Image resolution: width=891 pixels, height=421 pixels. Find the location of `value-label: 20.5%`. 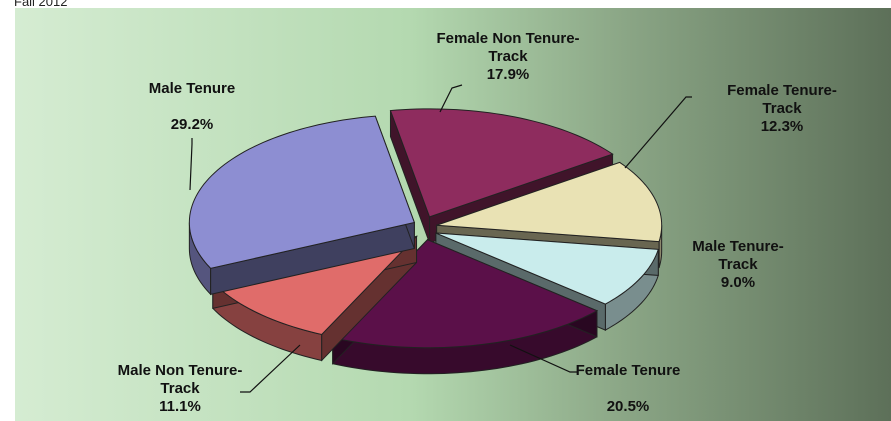

value-label: 20.5% is located at coordinates (628, 406).